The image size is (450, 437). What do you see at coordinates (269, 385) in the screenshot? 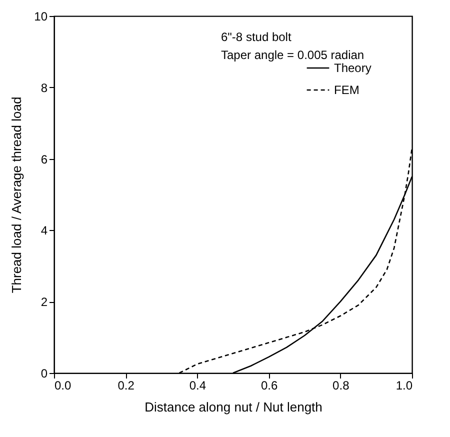
I see `x-tick-label: 0.6` at bounding box center [269, 385].